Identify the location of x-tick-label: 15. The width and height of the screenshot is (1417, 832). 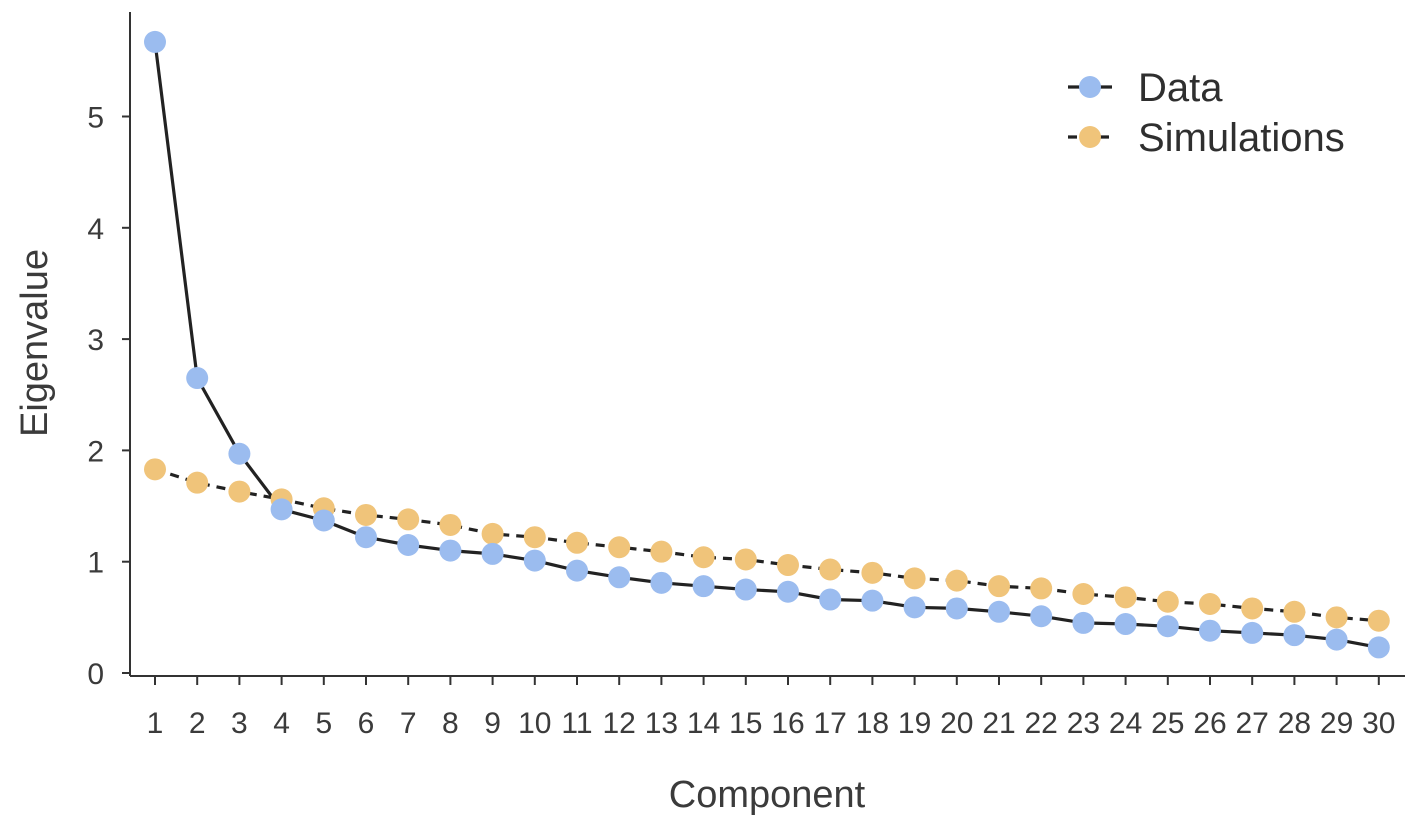
(745, 723).